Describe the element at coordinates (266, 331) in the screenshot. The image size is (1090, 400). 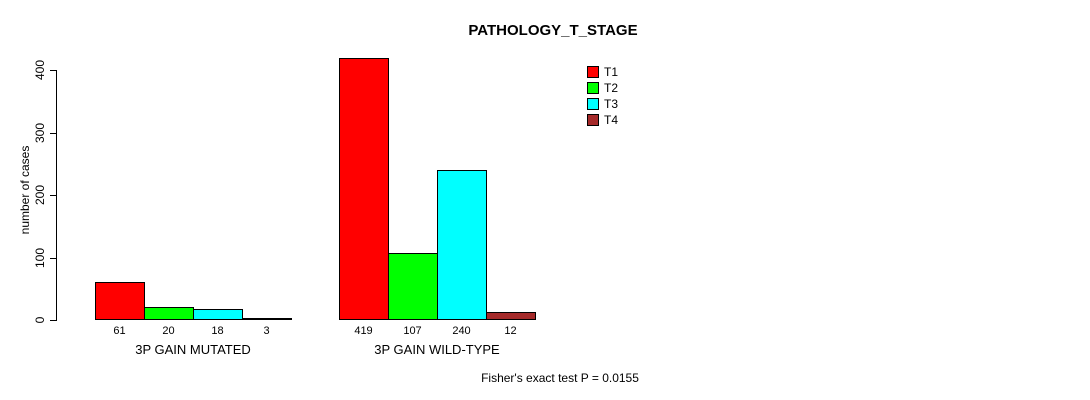
I see `bar-value-label-t4-group0: 3` at that location.